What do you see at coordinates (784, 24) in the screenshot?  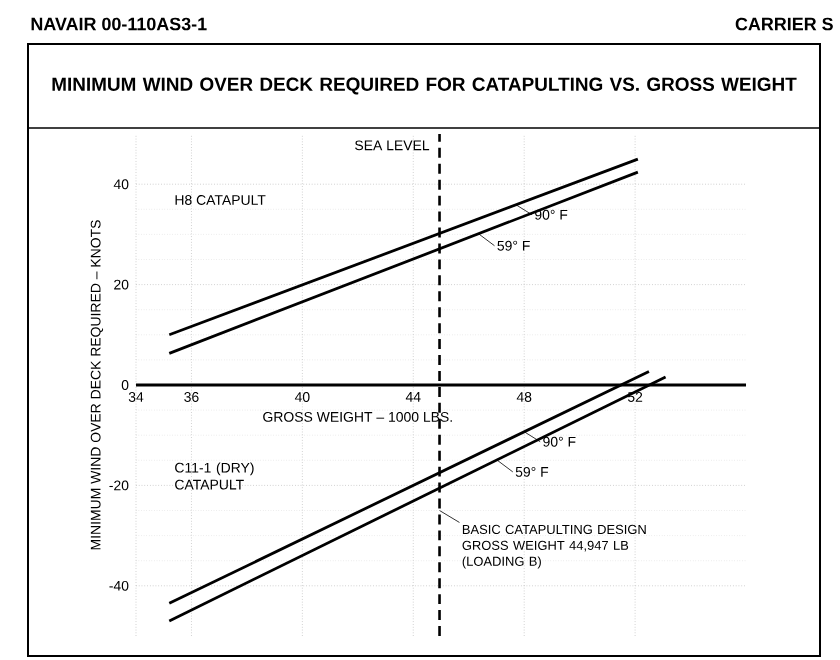 I see `text: CARRIER S` at bounding box center [784, 24].